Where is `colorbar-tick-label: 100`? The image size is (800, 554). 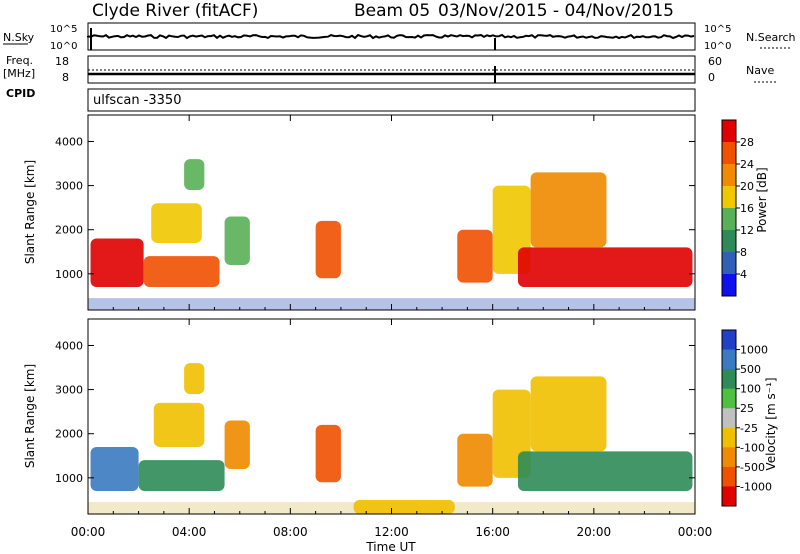 colorbar-tick-label: 100 is located at coordinates (750, 389).